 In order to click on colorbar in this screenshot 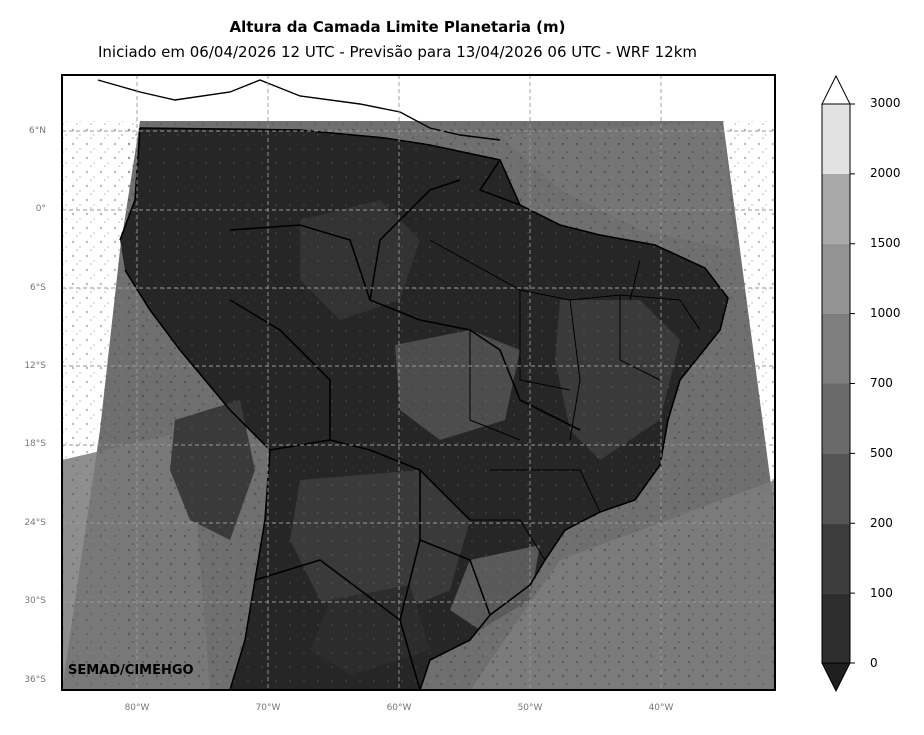, I will do `click(838, 383)`.